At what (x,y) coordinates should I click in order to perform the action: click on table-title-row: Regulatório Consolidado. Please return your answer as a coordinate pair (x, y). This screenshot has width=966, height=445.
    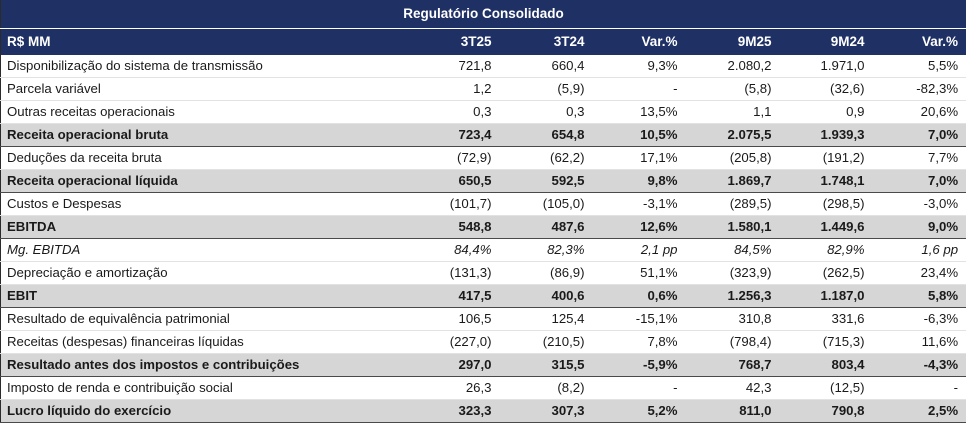
    Looking at the image, I should click on (483, 14).